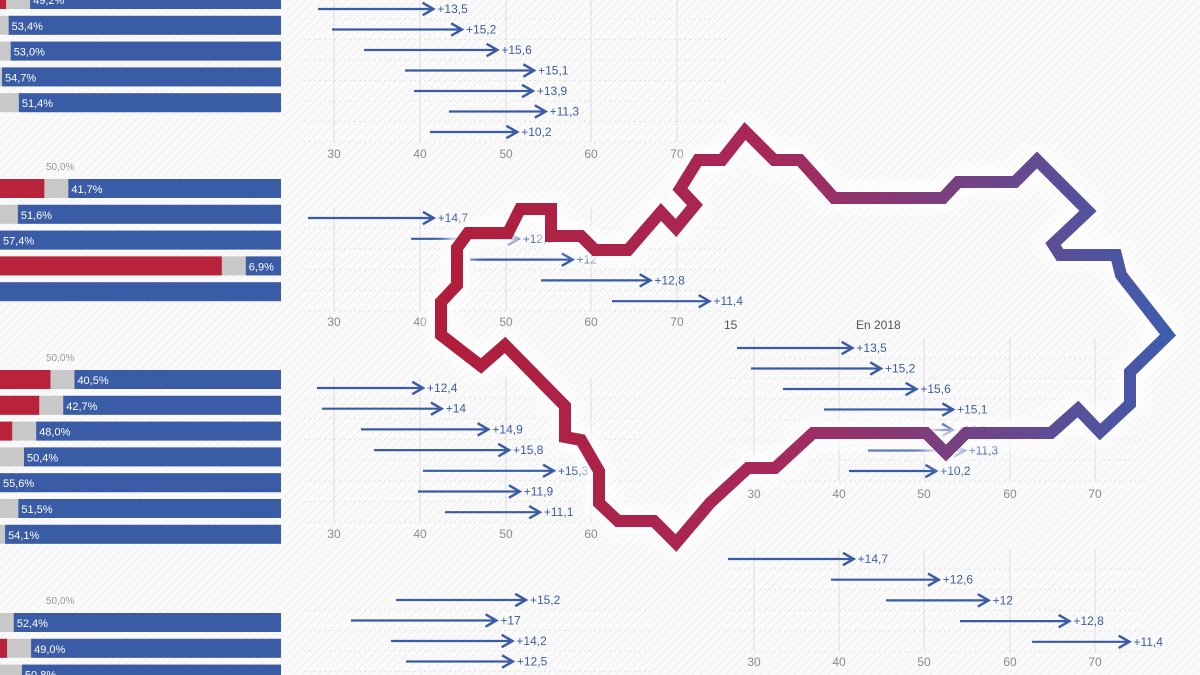 The width and height of the screenshot is (1200, 675). I want to click on arrow-value-label: +12,4, so click(442, 388).